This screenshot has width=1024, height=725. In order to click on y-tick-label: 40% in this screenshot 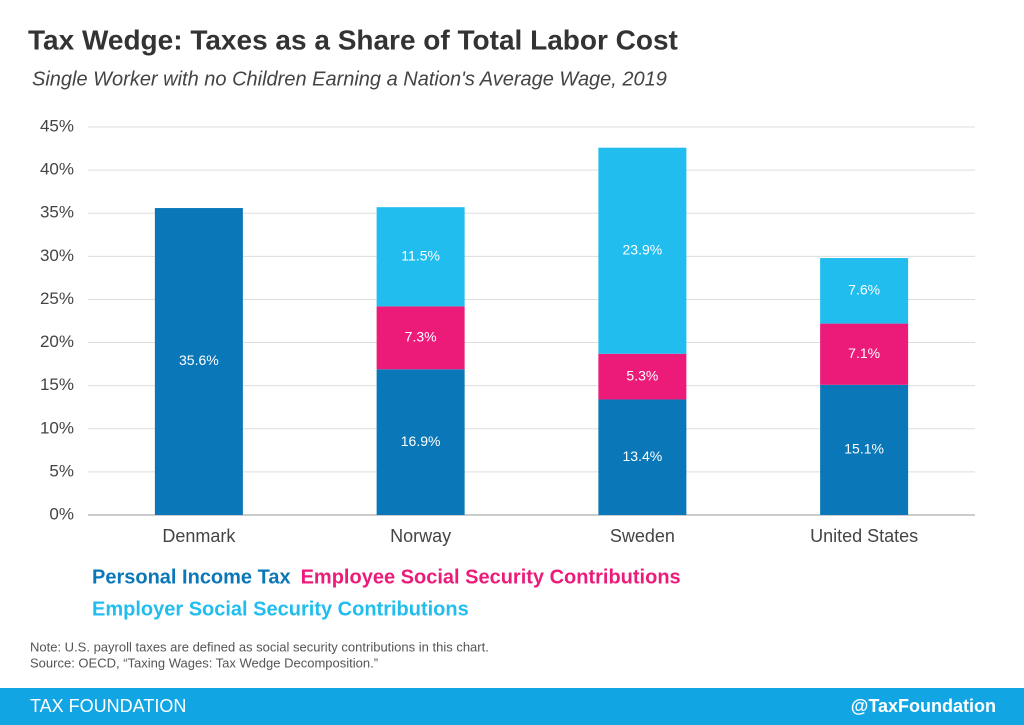, I will do `click(57, 169)`.